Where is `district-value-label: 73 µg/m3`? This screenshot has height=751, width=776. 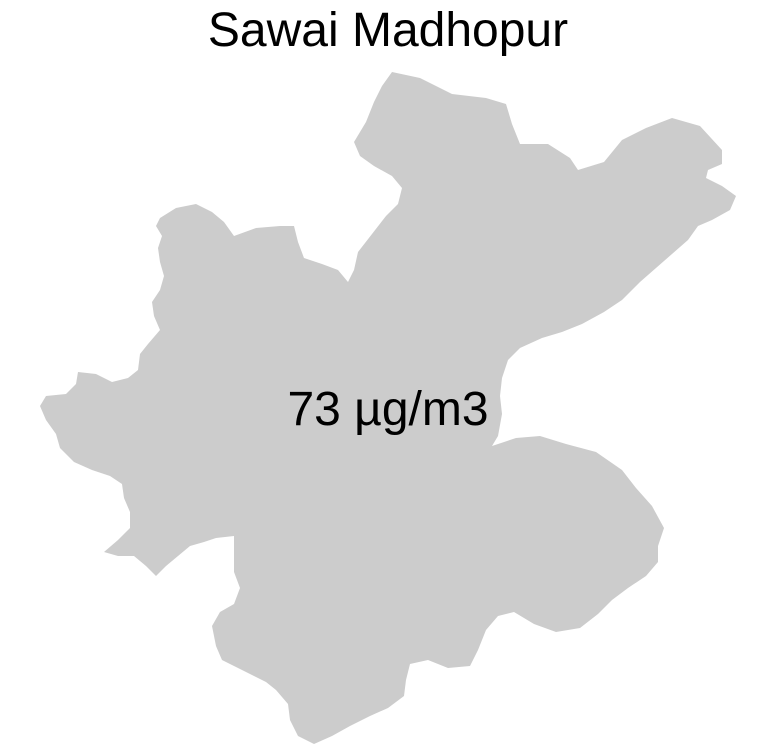 district-value-label: 73 µg/m3 is located at coordinates (388, 409).